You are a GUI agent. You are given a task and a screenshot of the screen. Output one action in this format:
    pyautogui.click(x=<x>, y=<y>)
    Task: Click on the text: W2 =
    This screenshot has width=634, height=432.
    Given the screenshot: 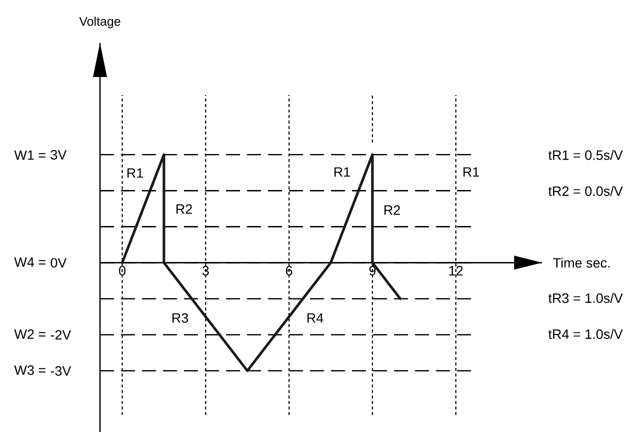 What is the action you would take?
    pyautogui.click(x=30, y=334)
    